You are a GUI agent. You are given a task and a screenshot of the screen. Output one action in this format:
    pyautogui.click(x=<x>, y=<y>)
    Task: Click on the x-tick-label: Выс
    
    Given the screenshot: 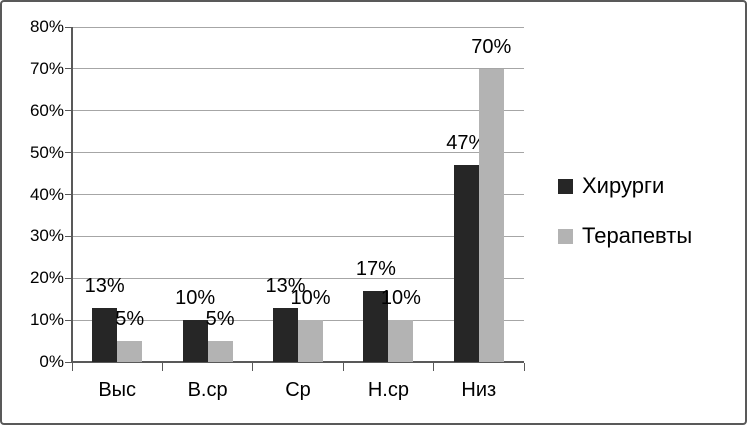 What is the action you would take?
    pyautogui.click(x=117, y=390)
    